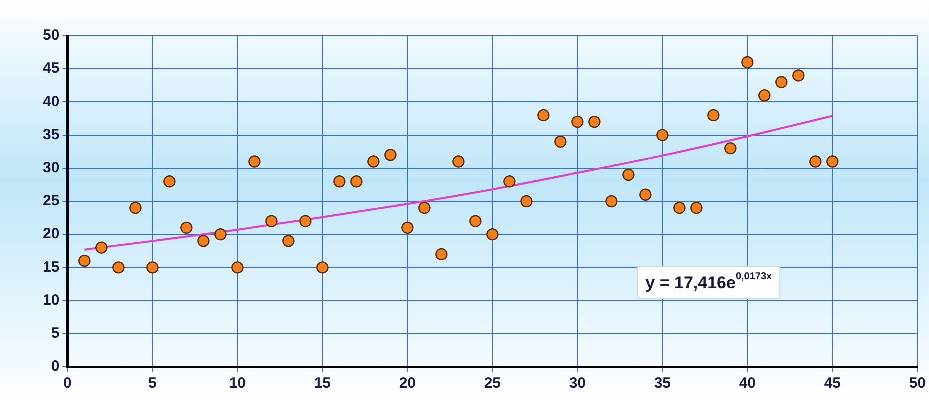 The height and width of the screenshot is (400, 929). What do you see at coordinates (51, 300) in the screenshot?
I see `y-tick-label: 10` at bounding box center [51, 300].